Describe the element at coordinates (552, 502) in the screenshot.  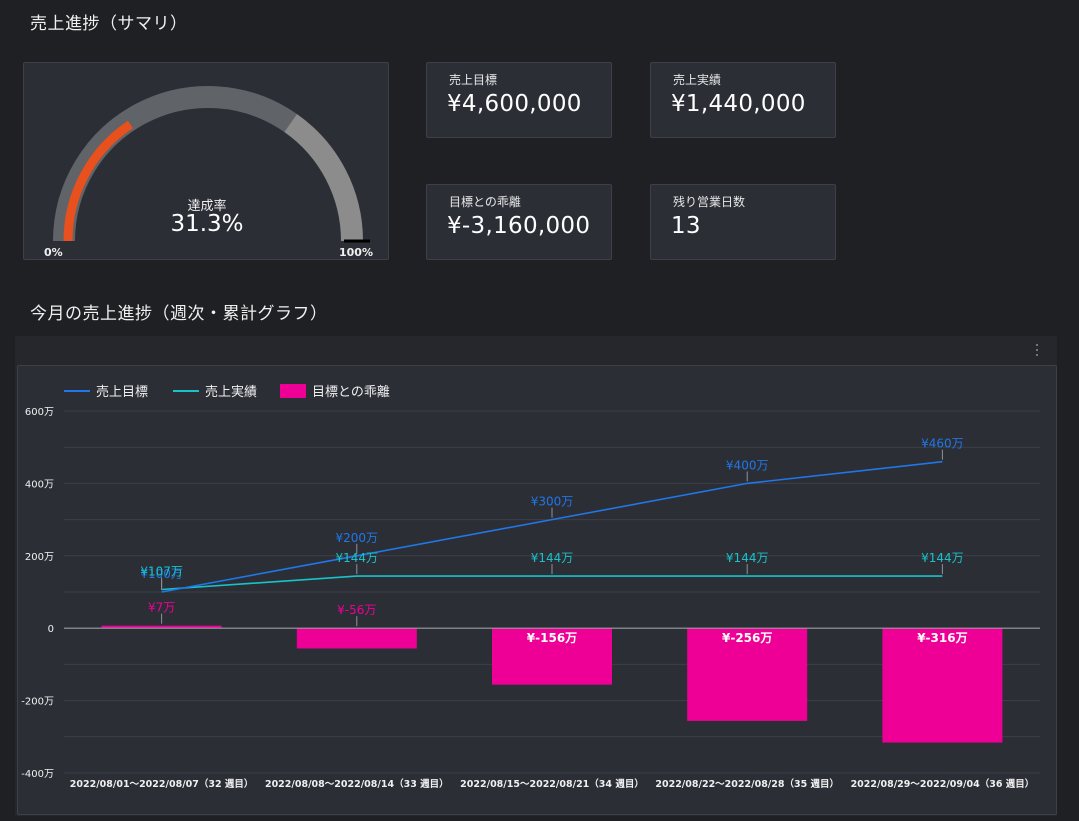
I see `target-data-label: ¥300万` at that location.